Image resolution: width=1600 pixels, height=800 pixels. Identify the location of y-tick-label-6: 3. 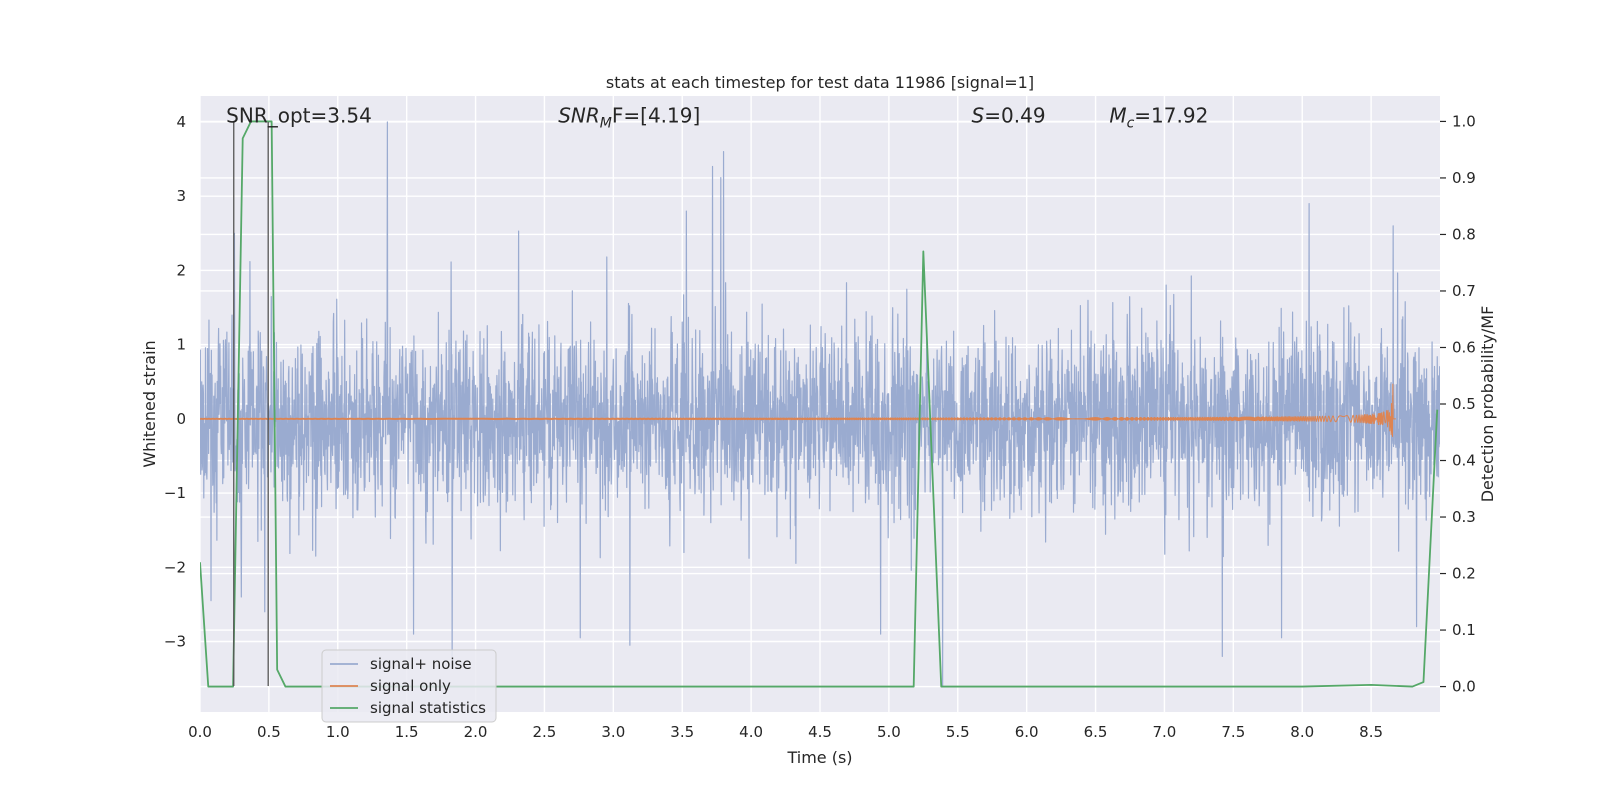
(181, 196).